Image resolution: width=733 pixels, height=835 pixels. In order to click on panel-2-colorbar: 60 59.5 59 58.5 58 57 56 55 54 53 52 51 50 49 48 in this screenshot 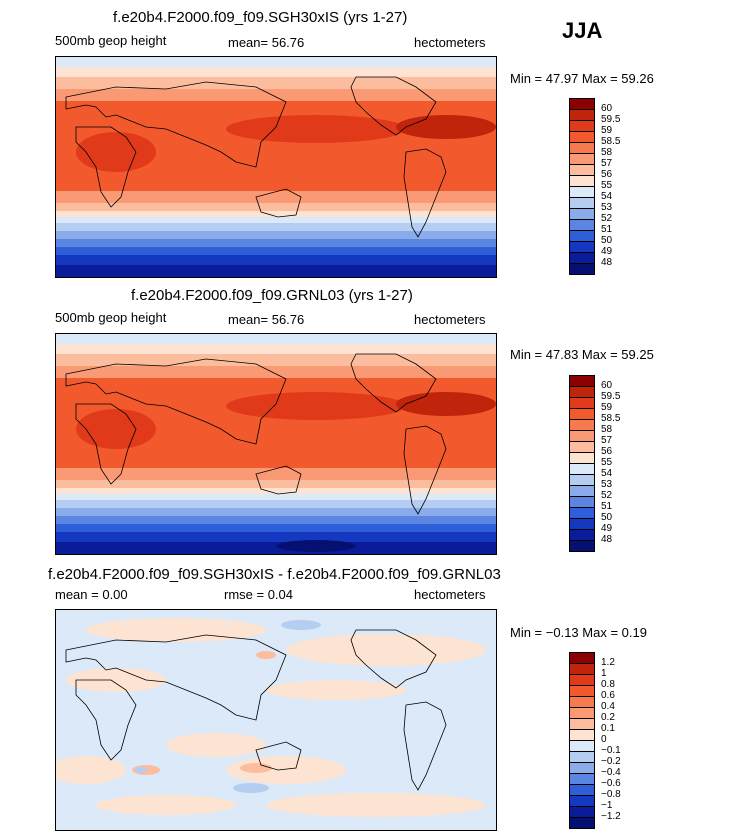, I will do `click(594, 463)`.